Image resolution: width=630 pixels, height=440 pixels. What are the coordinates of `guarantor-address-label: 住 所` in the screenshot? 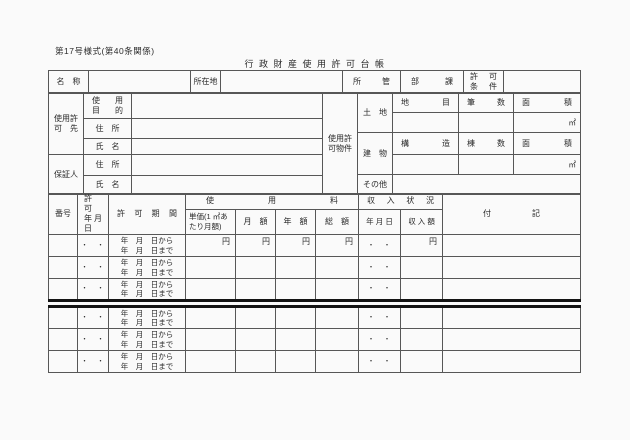 It's located at (107, 165).